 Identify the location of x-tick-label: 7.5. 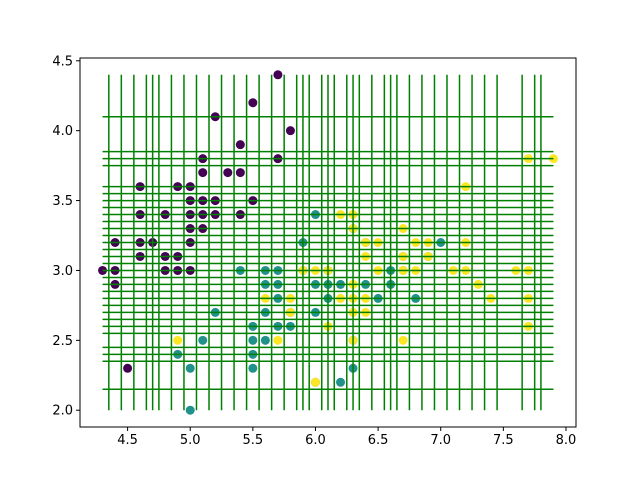
(503, 440).